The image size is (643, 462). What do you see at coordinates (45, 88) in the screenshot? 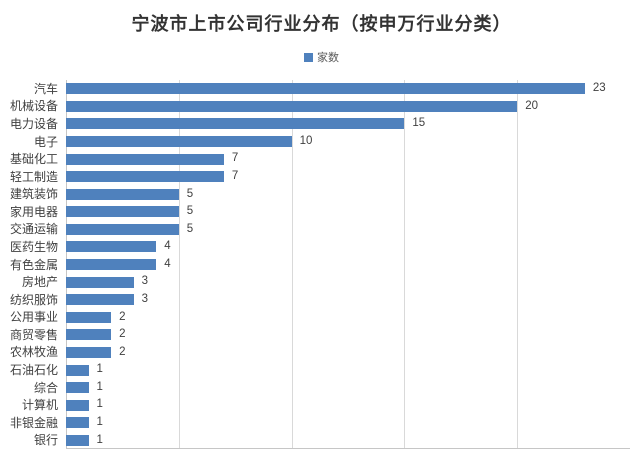
I see `category-label: 汽车` at bounding box center [45, 88].